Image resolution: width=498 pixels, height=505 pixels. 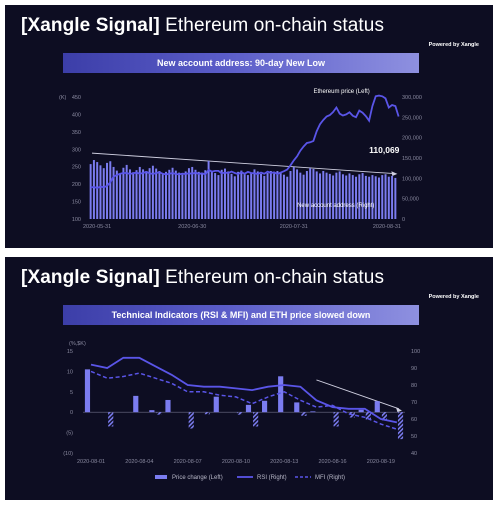 What do you see at coordinates (76, 220) in the screenshot?
I see `left-tick-label: 100` at bounding box center [76, 220].